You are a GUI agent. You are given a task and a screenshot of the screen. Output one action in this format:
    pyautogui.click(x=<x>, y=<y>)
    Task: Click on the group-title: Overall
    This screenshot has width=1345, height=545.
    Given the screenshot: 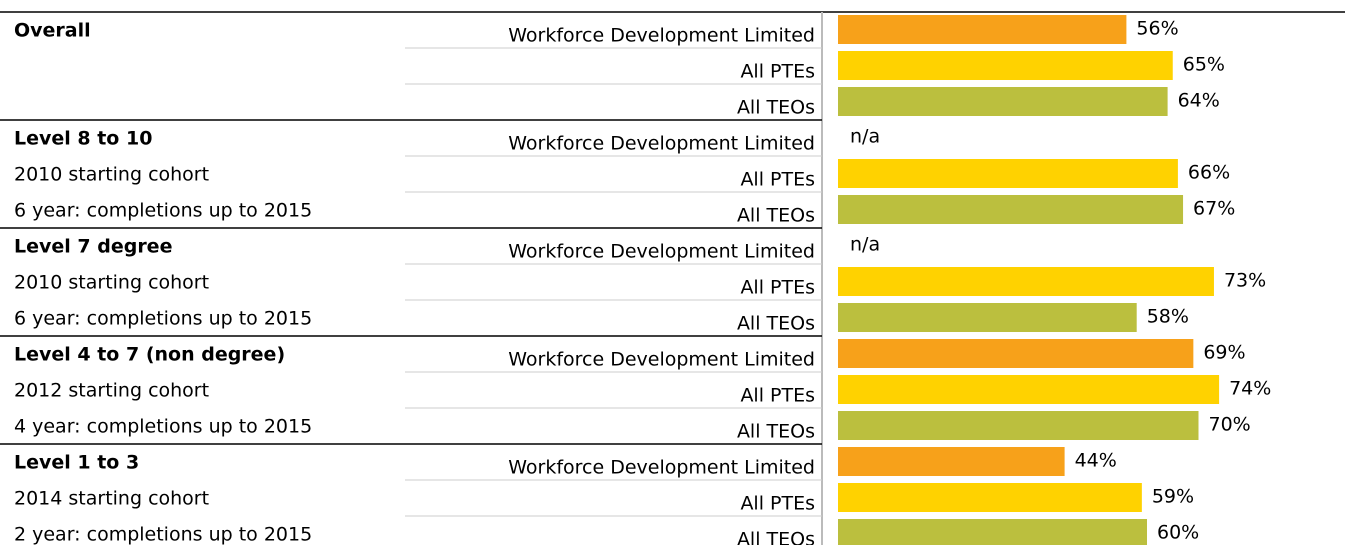 What is the action you would take?
    pyautogui.click(x=52, y=31)
    